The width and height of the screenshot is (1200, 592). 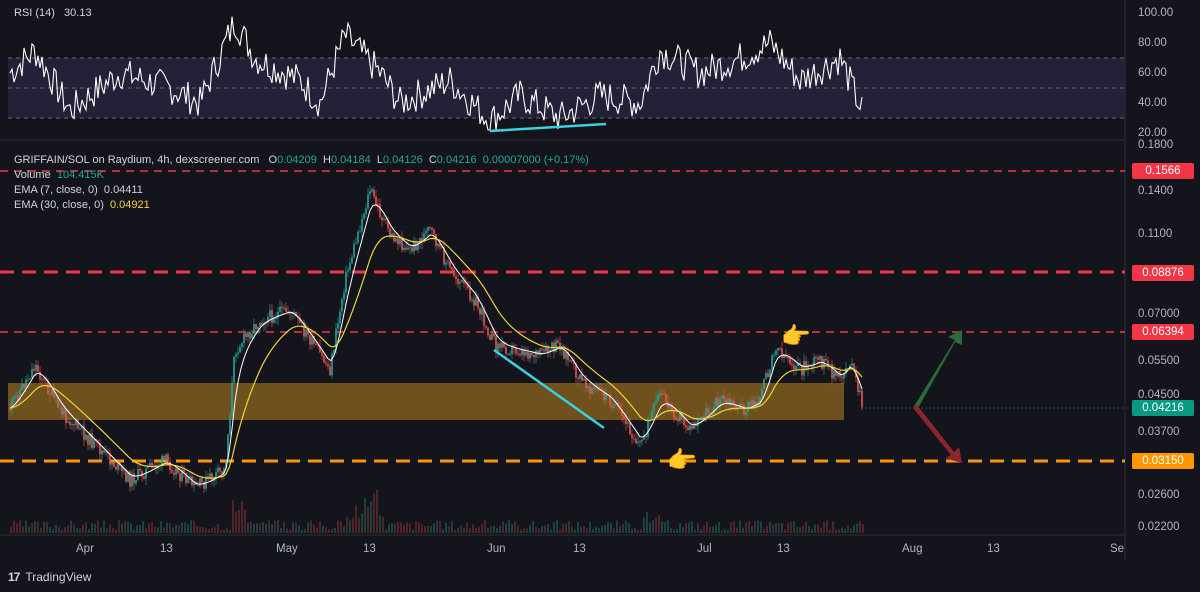 I want to click on ema7-label: EMA (7, close, 0), so click(x=56, y=190).